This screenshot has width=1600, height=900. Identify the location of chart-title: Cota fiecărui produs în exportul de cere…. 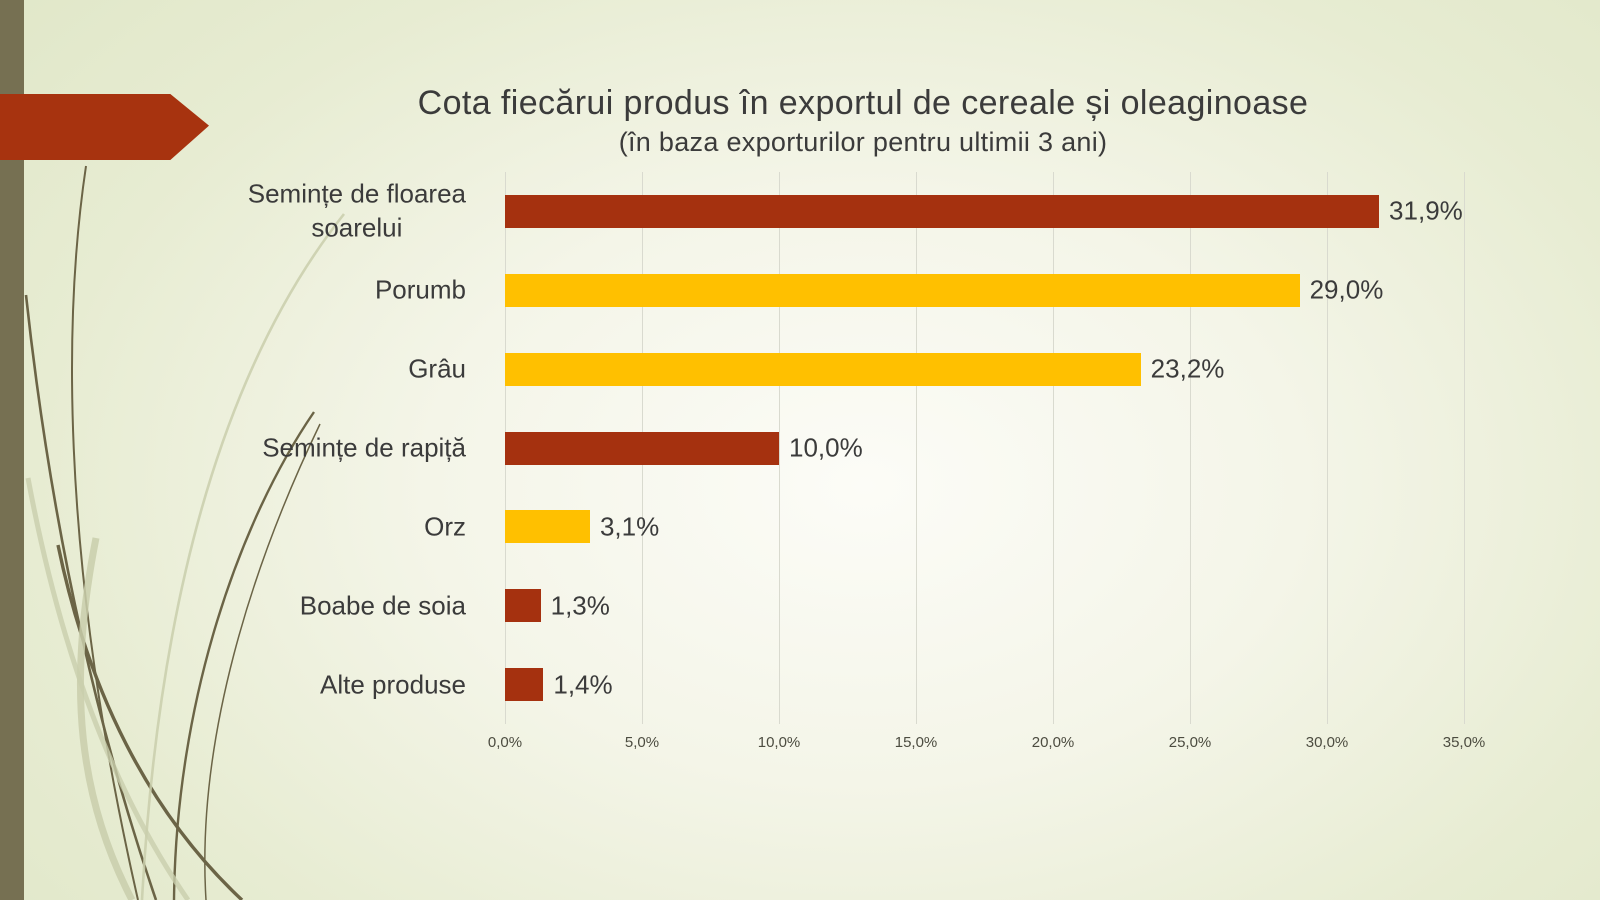
(863, 103).